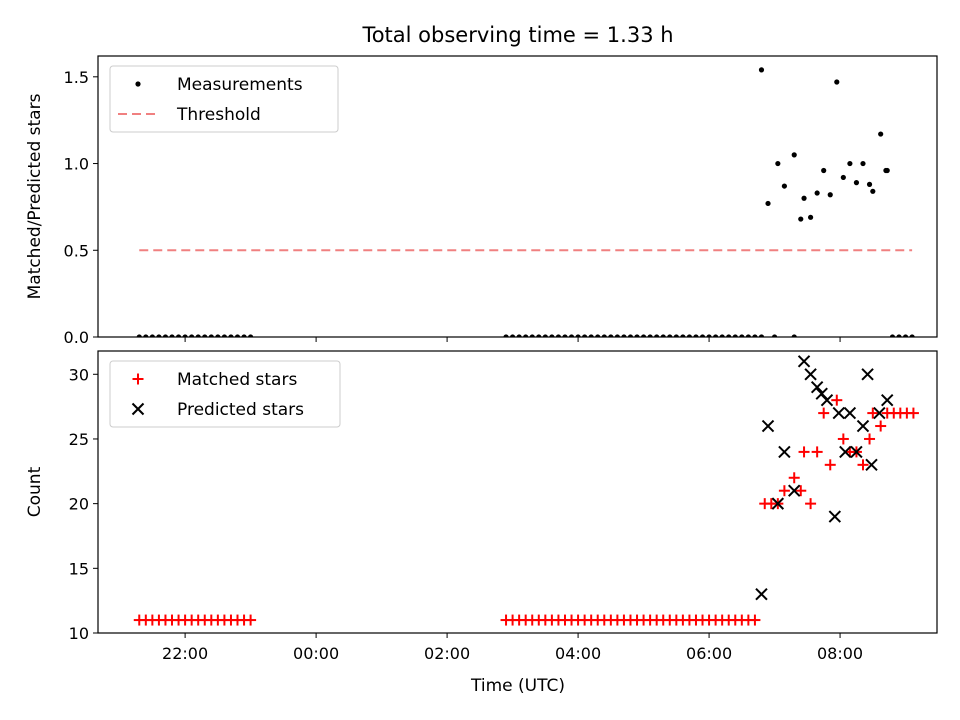  What do you see at coordinates (224, 99) in the screenshot?
I see `legend-frame` at bounding box center [224, 99].